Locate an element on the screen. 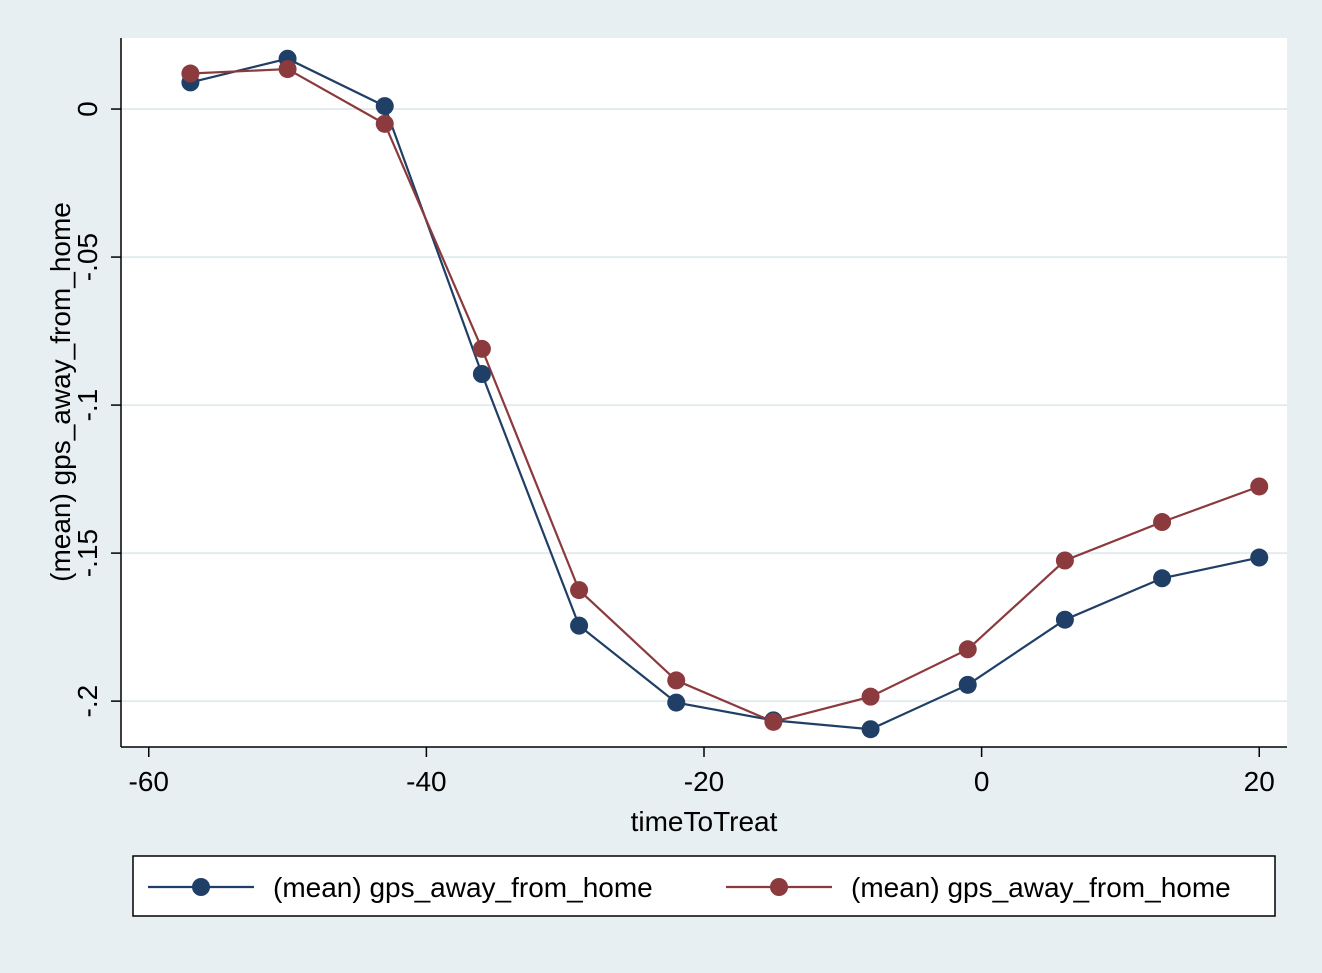 Image resolution: width=1322 pixels, height=973 pixels. x-axis-label: timeToTreat is located at coordinates (704, 821).